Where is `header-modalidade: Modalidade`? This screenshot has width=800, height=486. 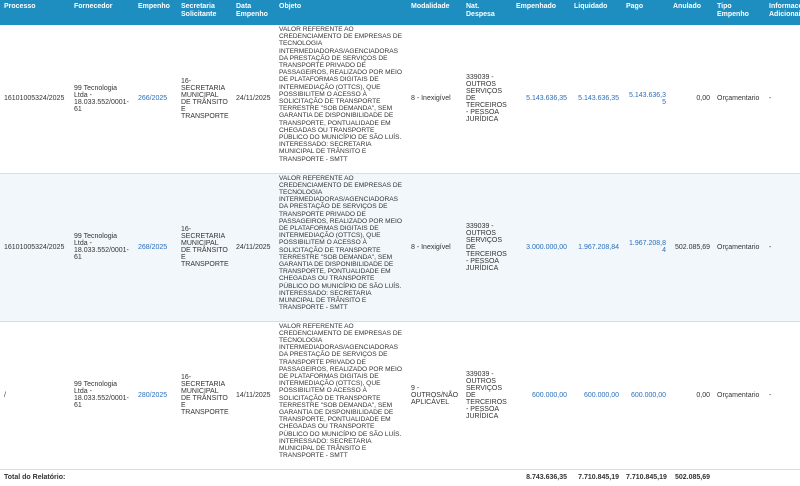 header-modalidade: Modalidade is located at coordinates (434, 12).